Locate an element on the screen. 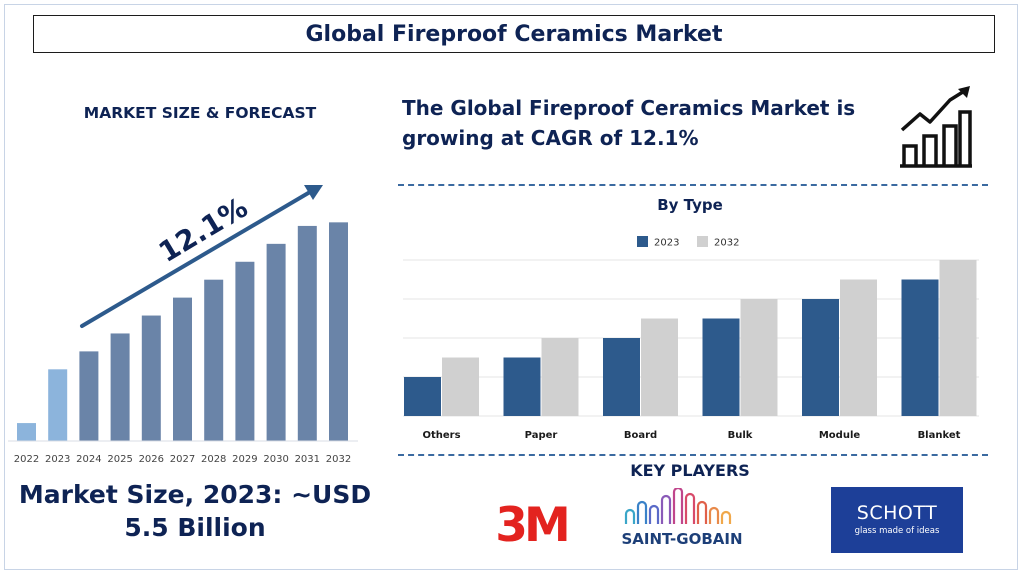 Image resolution: width=1024 pixels, height=576 pixels. bar-board-2032 is located at coordinates (659, 367).